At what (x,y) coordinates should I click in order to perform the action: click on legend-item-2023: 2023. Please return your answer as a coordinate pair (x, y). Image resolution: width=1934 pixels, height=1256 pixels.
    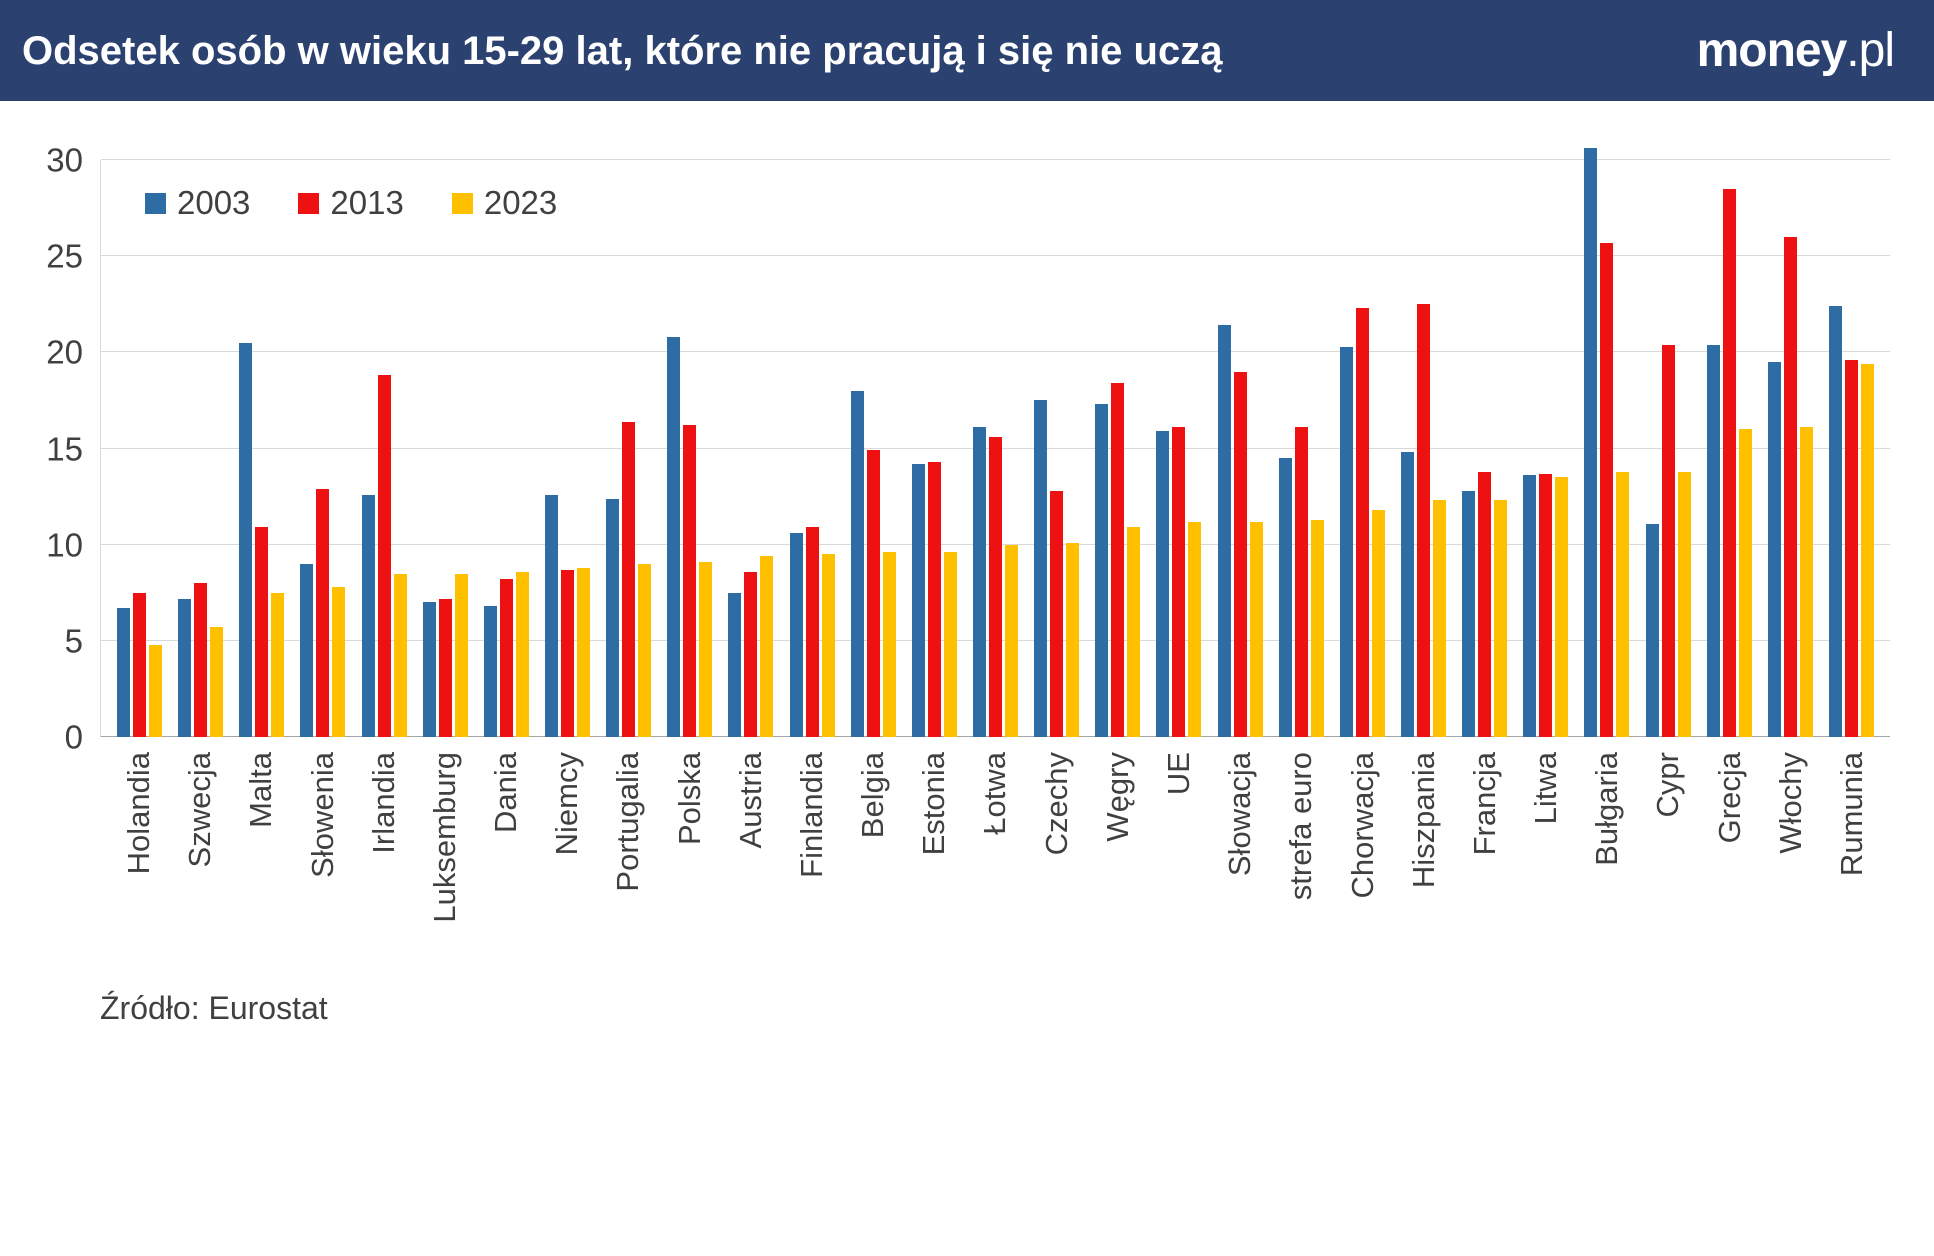
    Looking at the image, I should click on (504, 203).